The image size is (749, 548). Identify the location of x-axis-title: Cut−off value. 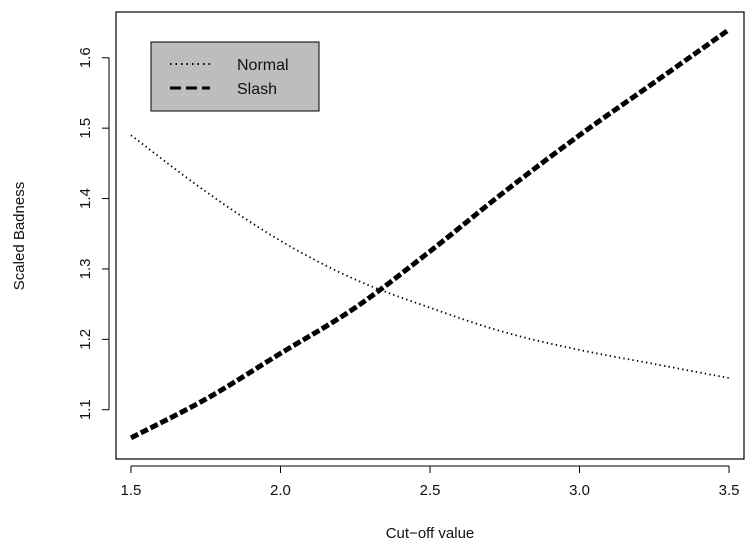
(430, 533).